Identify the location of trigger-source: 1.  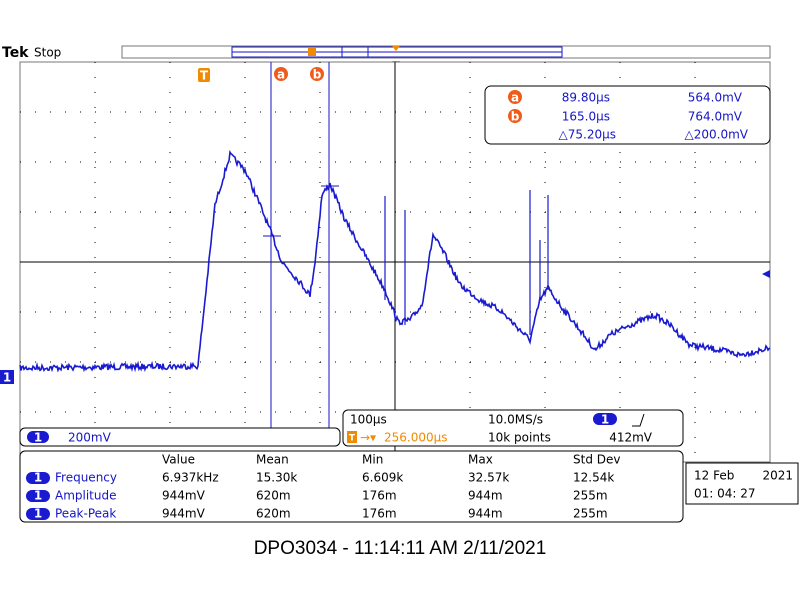
(605, 420).